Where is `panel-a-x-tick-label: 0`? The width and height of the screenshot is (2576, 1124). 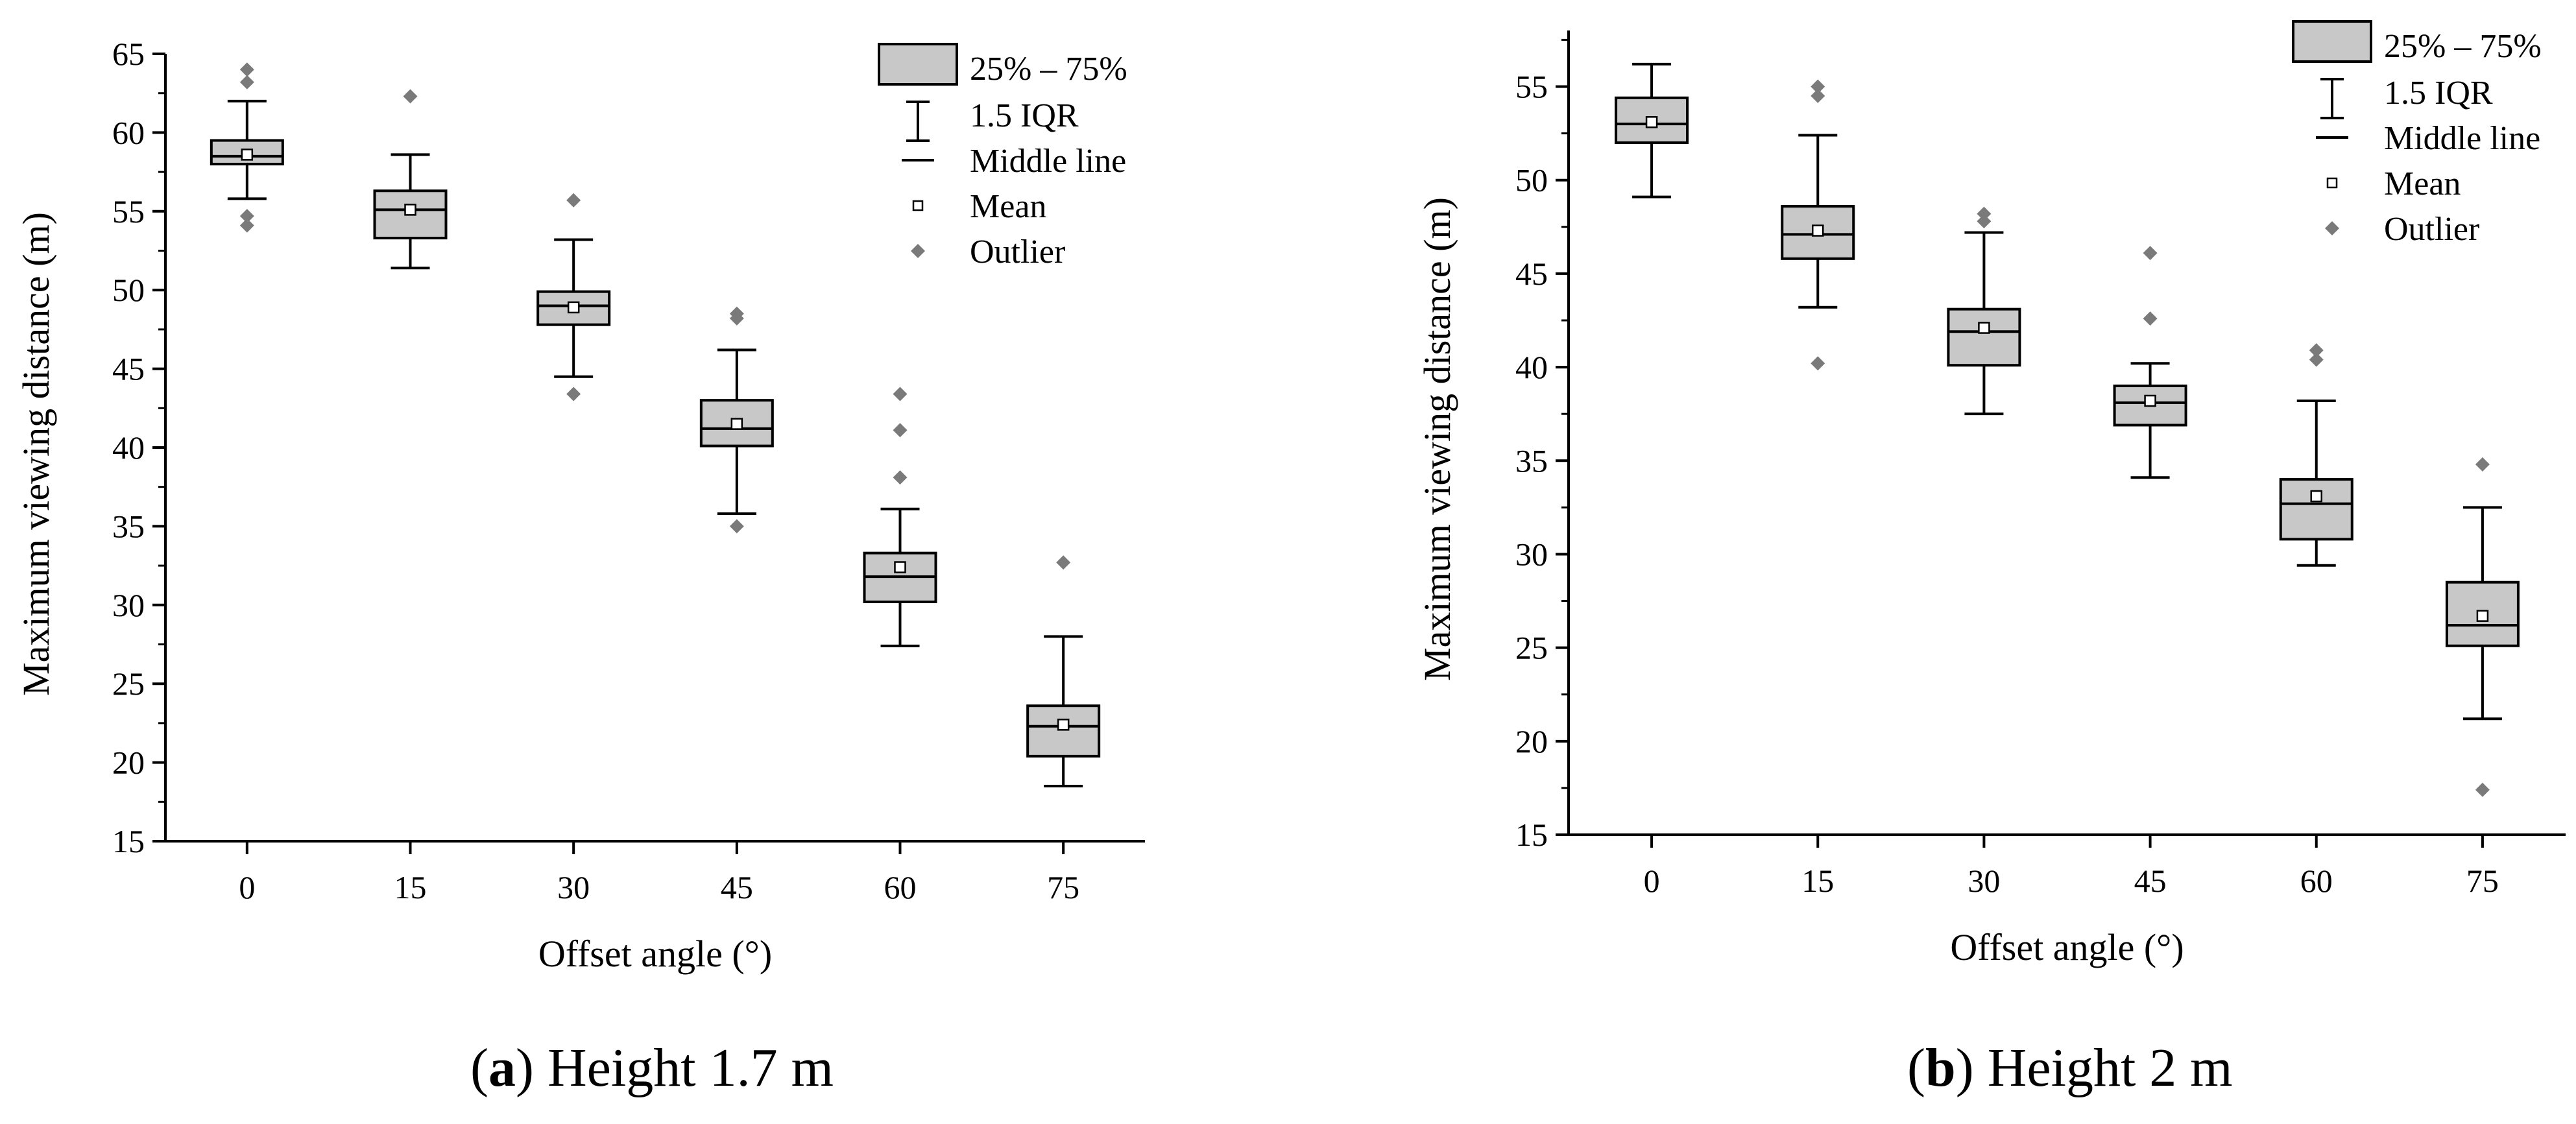
panel-a-x-tick-label: 0 is located at coordinates (247, 887).